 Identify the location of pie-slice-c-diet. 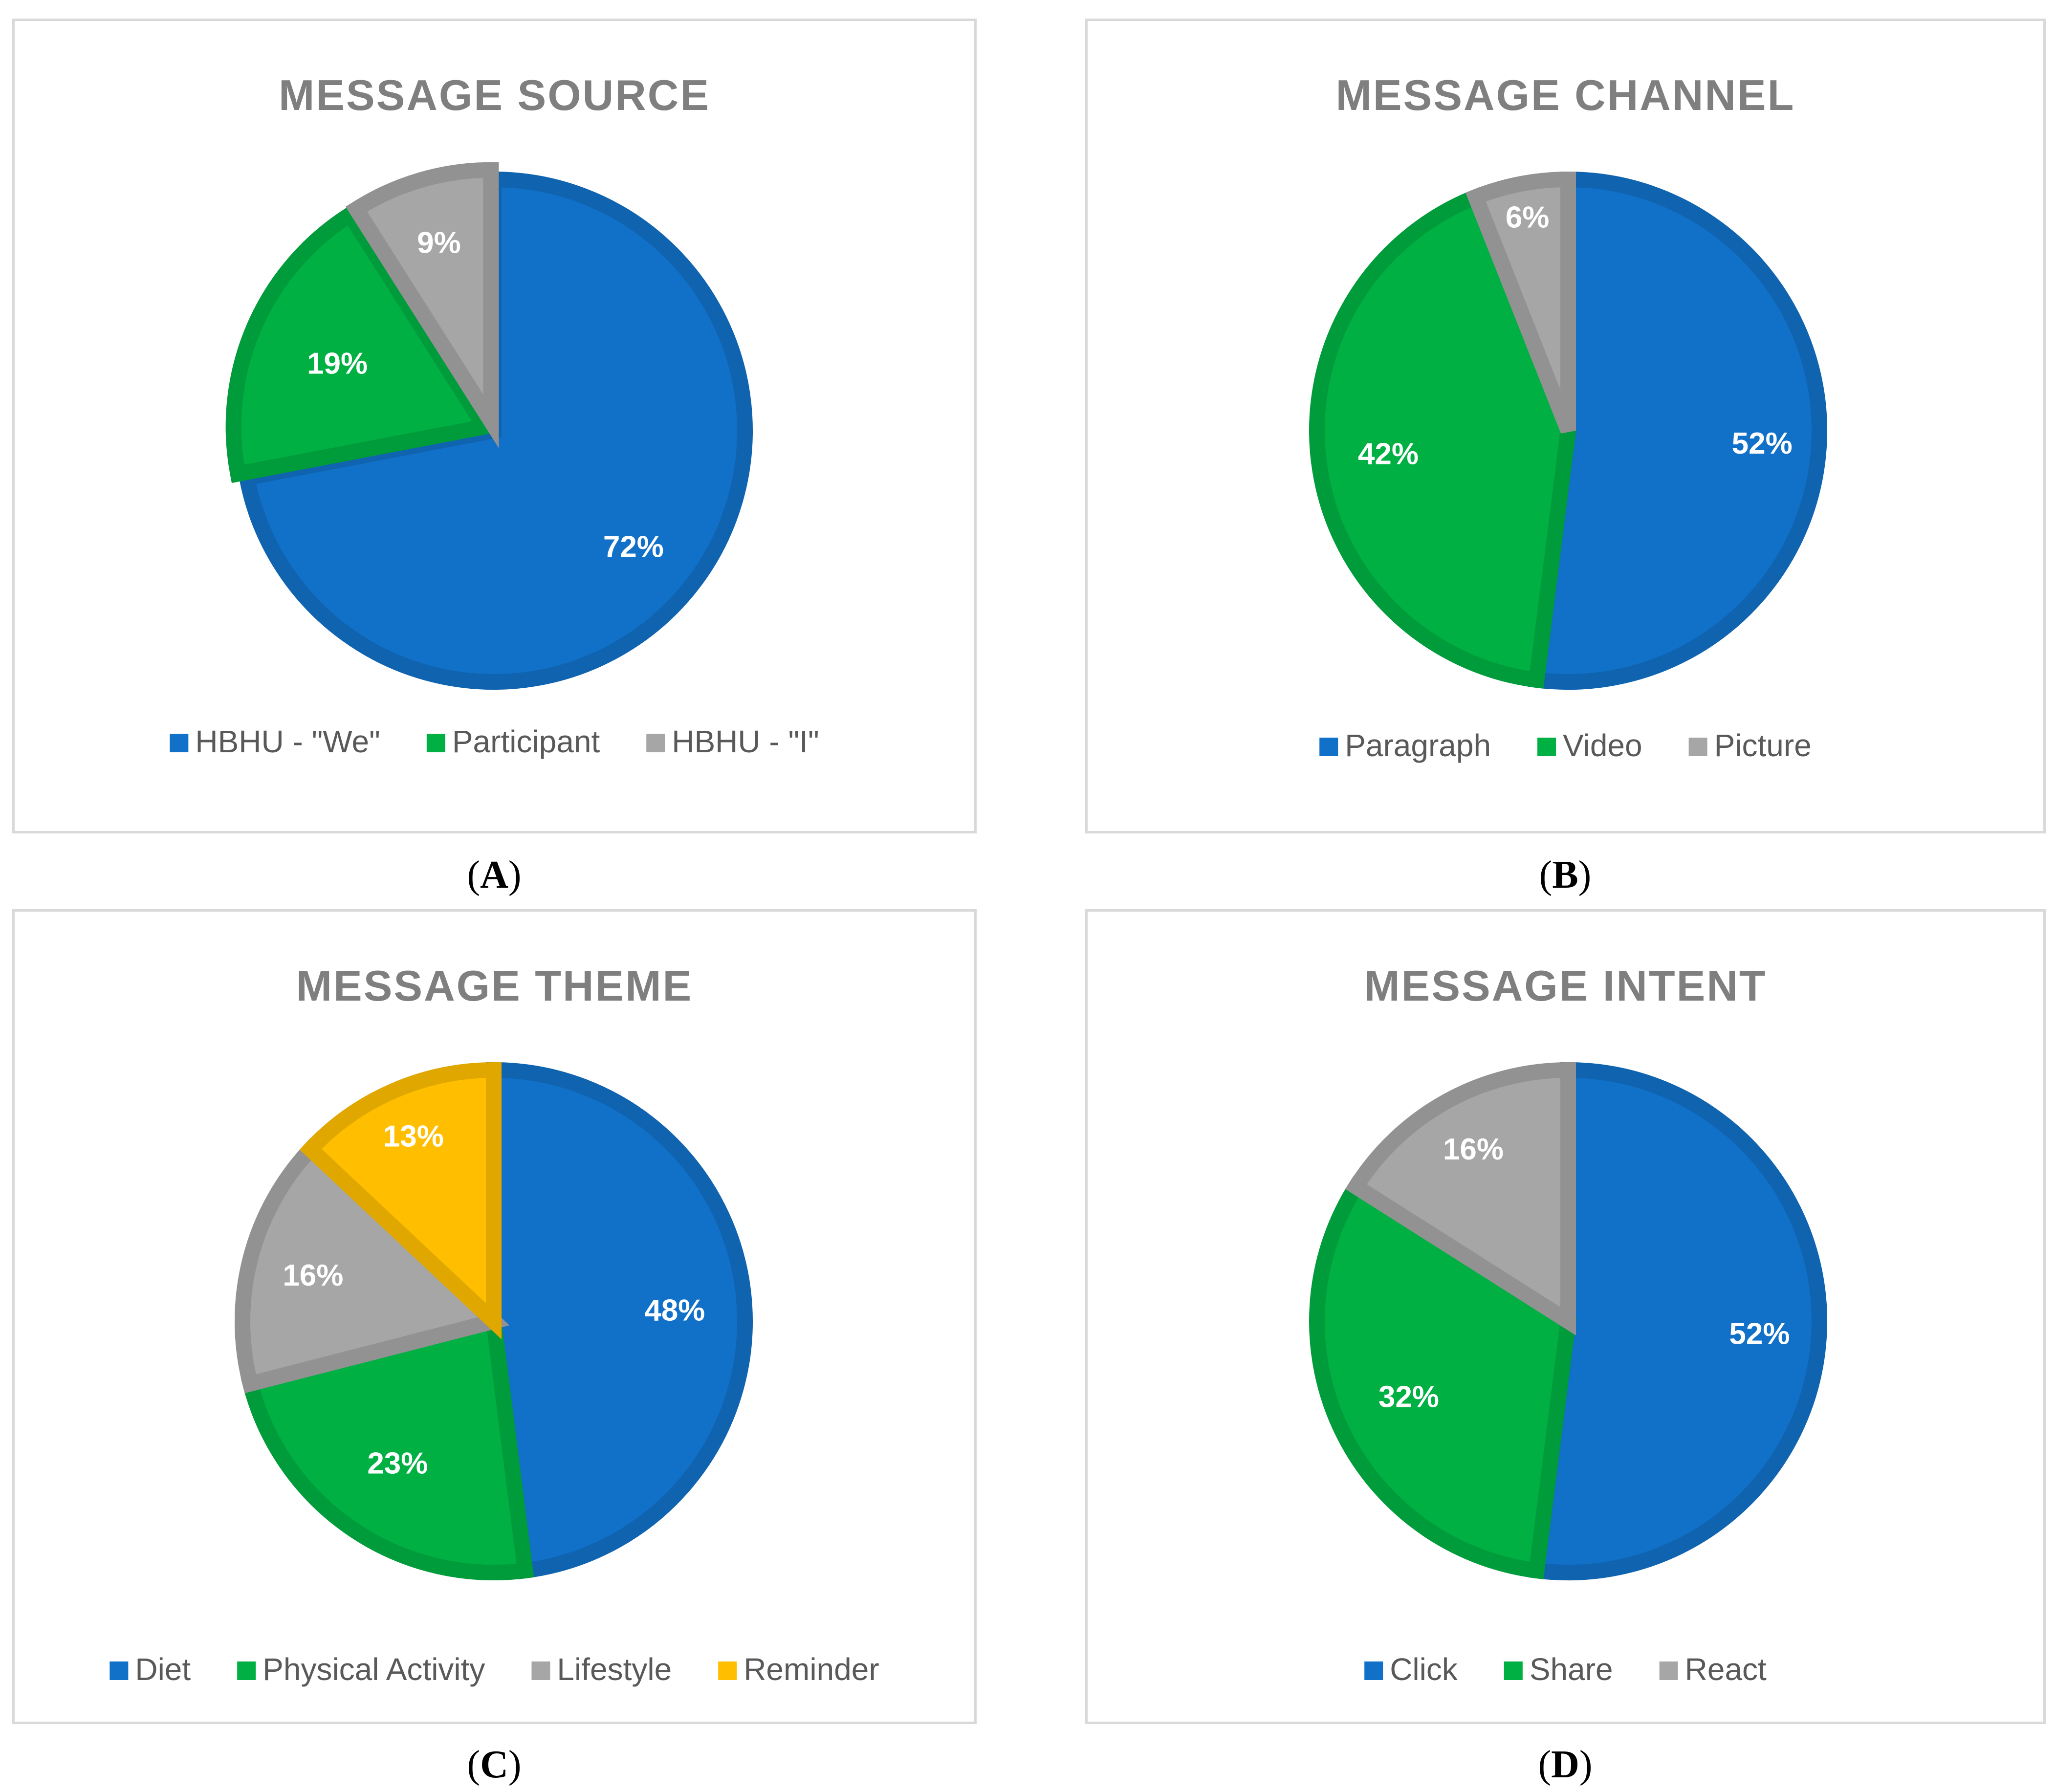
(619, 1320).